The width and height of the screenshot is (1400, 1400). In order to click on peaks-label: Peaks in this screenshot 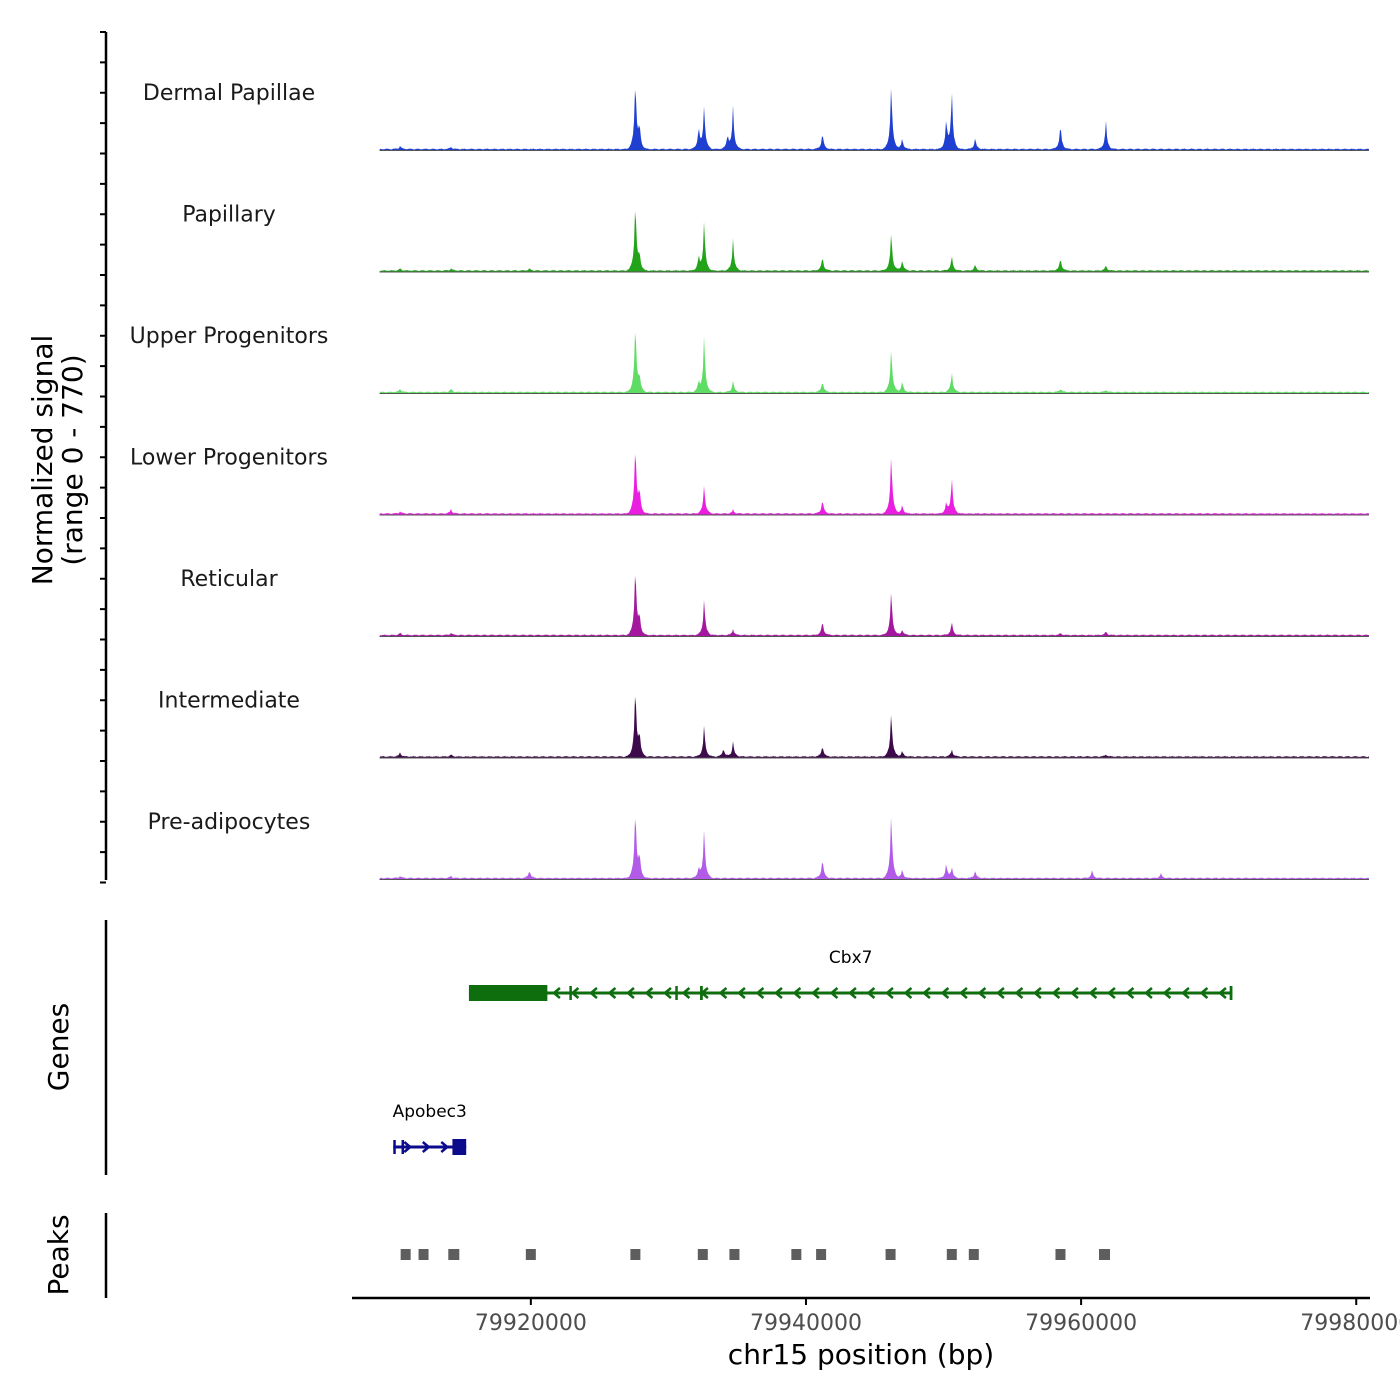, I will do `click(58, 1254)`.